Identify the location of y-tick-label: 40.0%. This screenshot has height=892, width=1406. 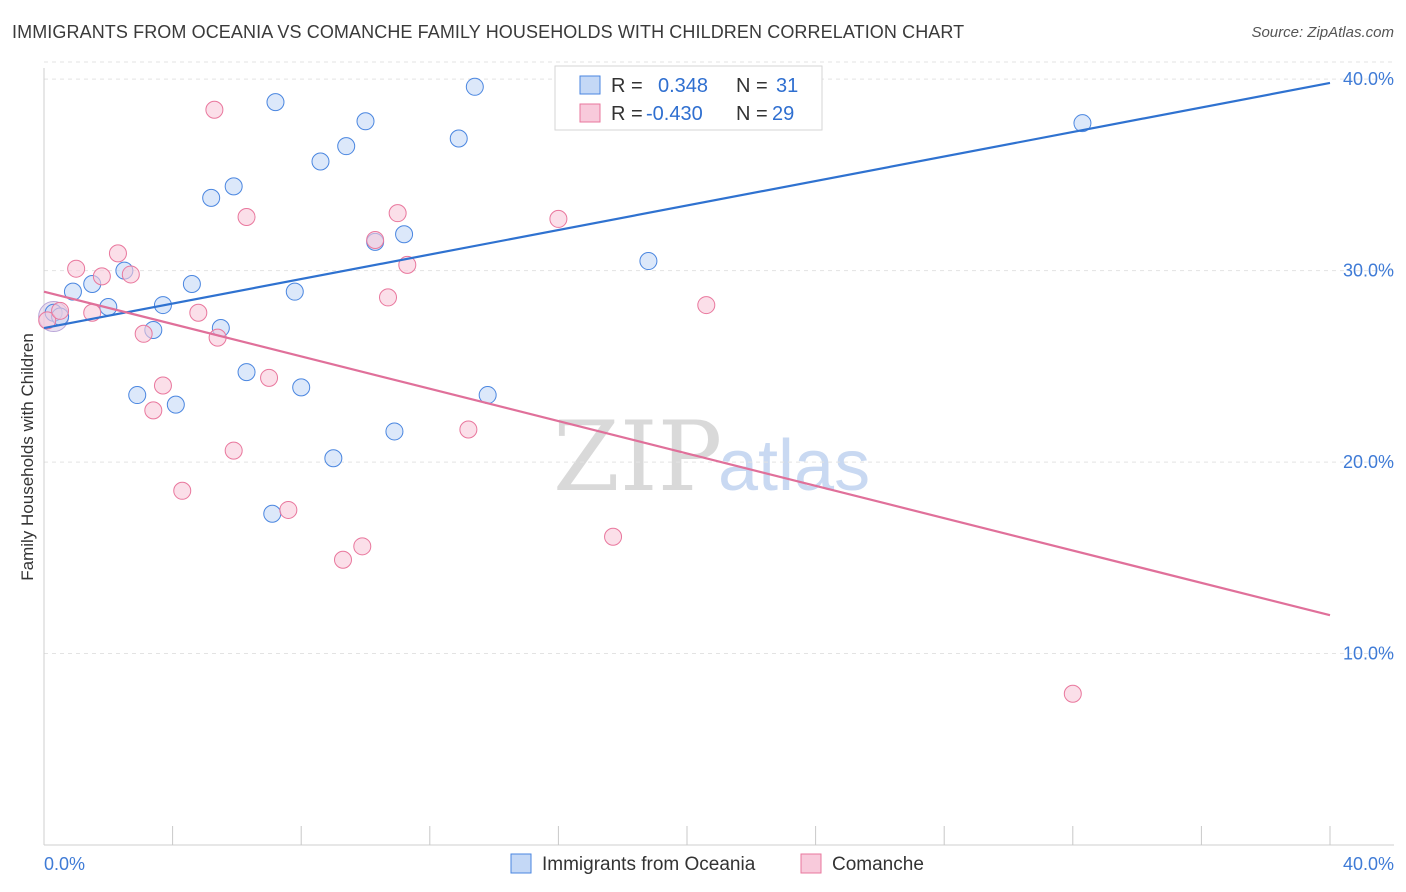
(1368, 79).